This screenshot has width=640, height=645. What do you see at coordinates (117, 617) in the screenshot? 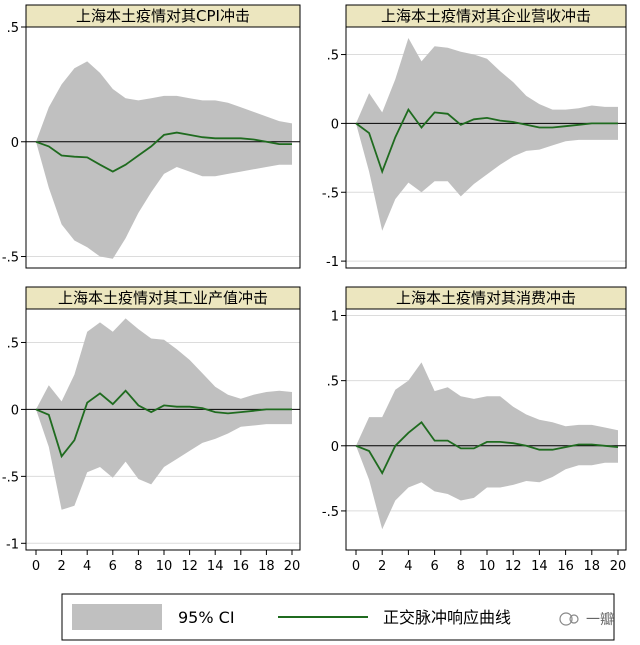
I see `legend-ci-swatch` at bounding box center [117, 617].